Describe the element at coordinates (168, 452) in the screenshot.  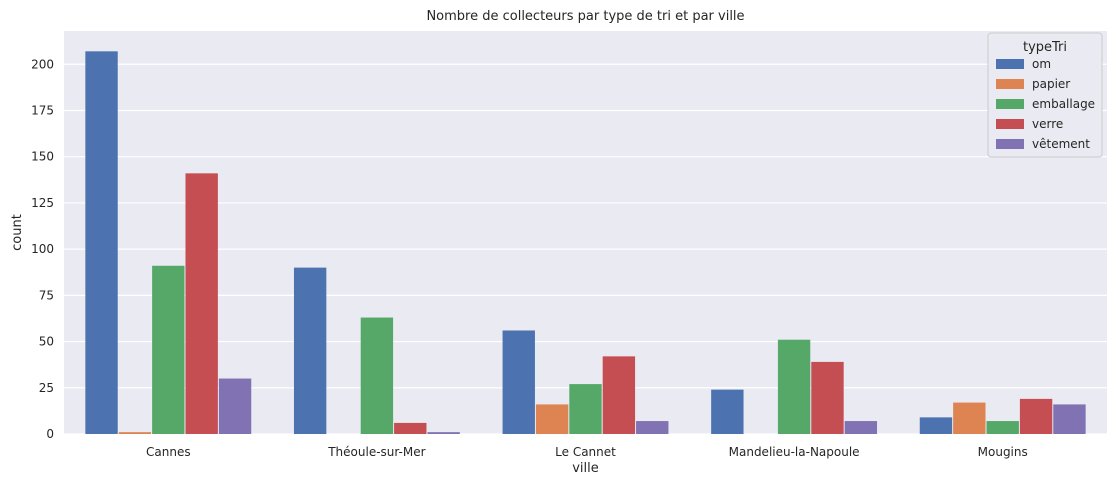
I see `x-tick-label: Cannes` at that location.